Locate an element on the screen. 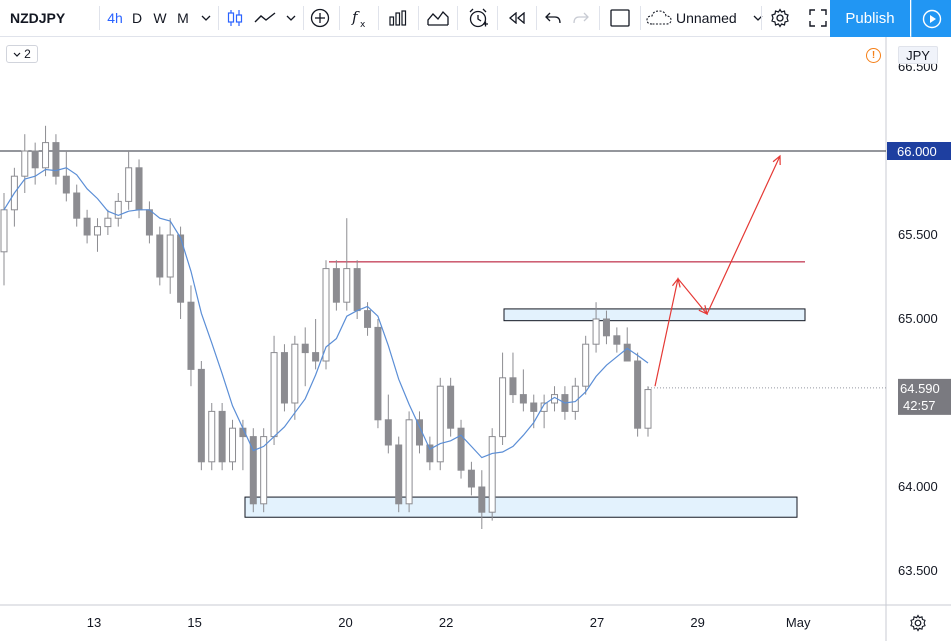  settings-button is located at coordinates (780, 18).